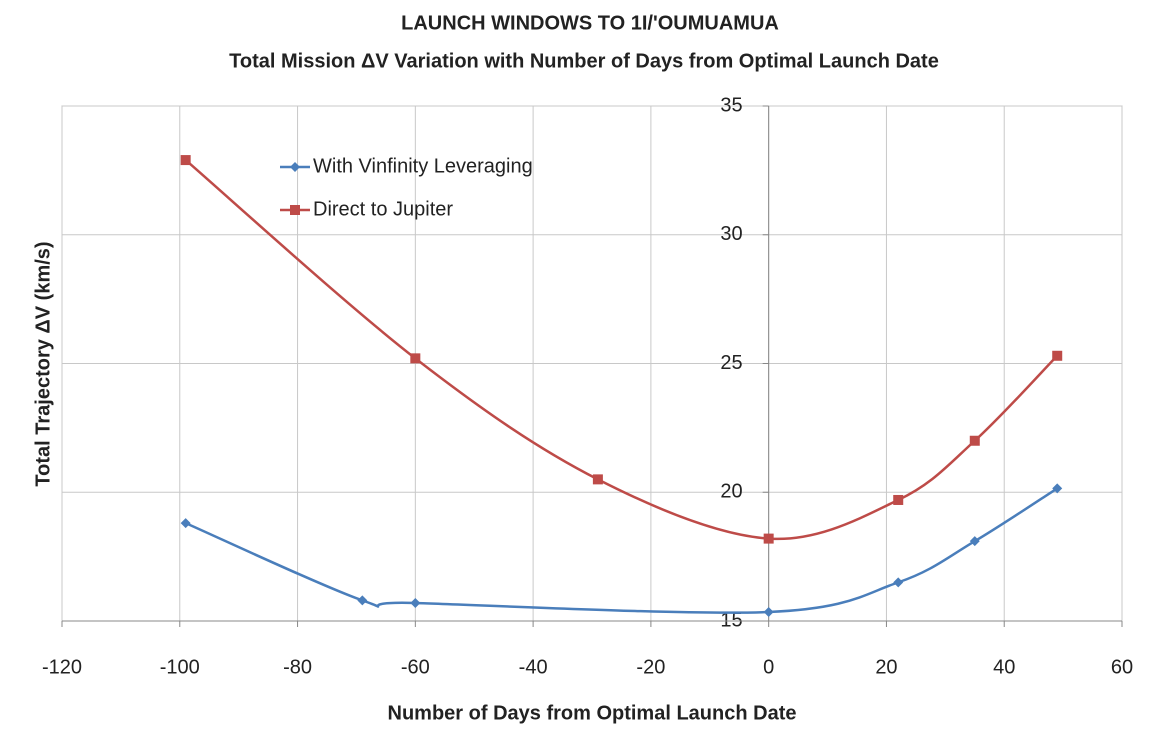 The height and width of the screenshot is (747, 1152). I want to click on x-axis-title: Number of Days from Optimal Launch Date, so click(592, 713).